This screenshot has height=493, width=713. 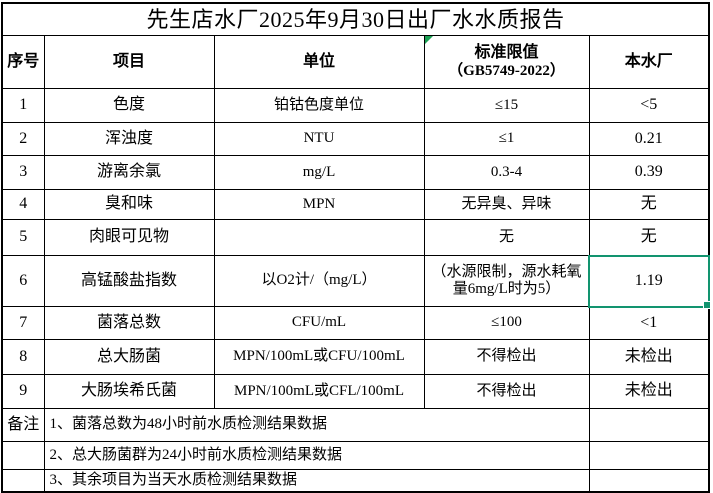 I want to click on cell-item: 菌落总数, so click(x=129, y=323).